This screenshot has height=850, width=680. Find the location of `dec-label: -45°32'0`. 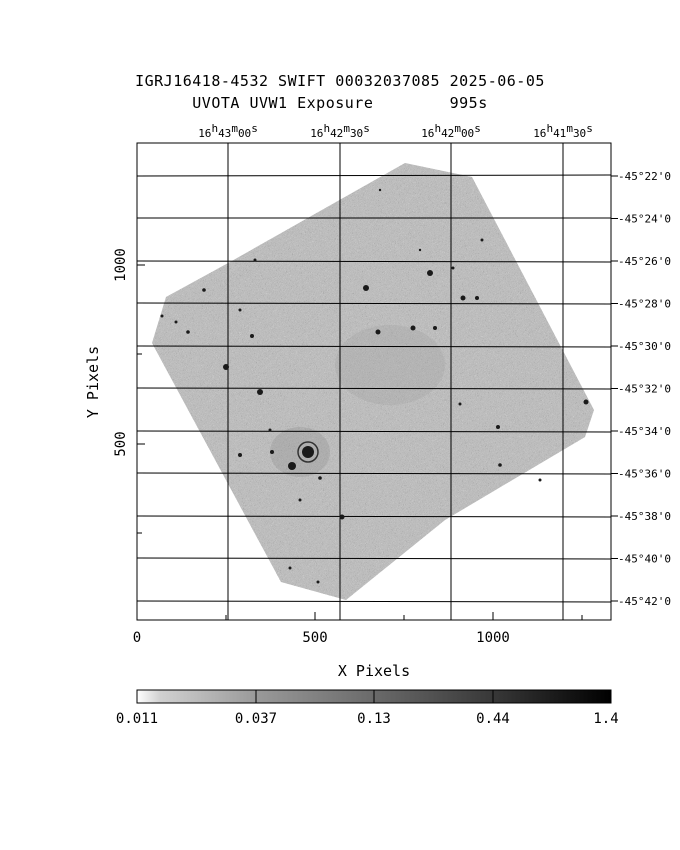

dec-label: -45°32'0 is located at coordinates (644, 389).